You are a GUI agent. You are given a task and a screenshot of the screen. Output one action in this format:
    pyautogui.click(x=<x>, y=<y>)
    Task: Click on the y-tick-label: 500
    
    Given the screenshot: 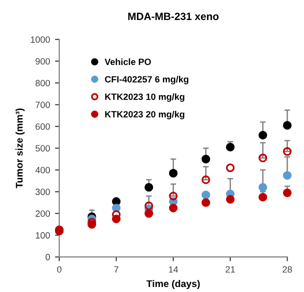 What is the action you would take?
    pyautogui.click(x=43, y=148)
    